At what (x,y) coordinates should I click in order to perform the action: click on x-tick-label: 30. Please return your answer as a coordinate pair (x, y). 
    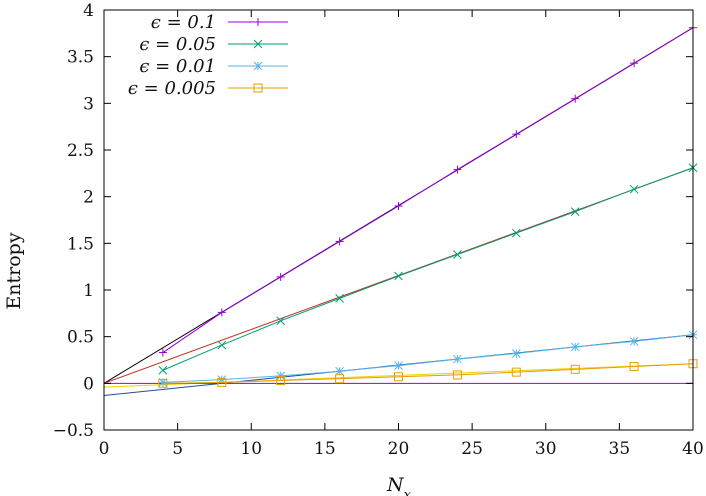
    Looking at the image, I should click on (546, 449).